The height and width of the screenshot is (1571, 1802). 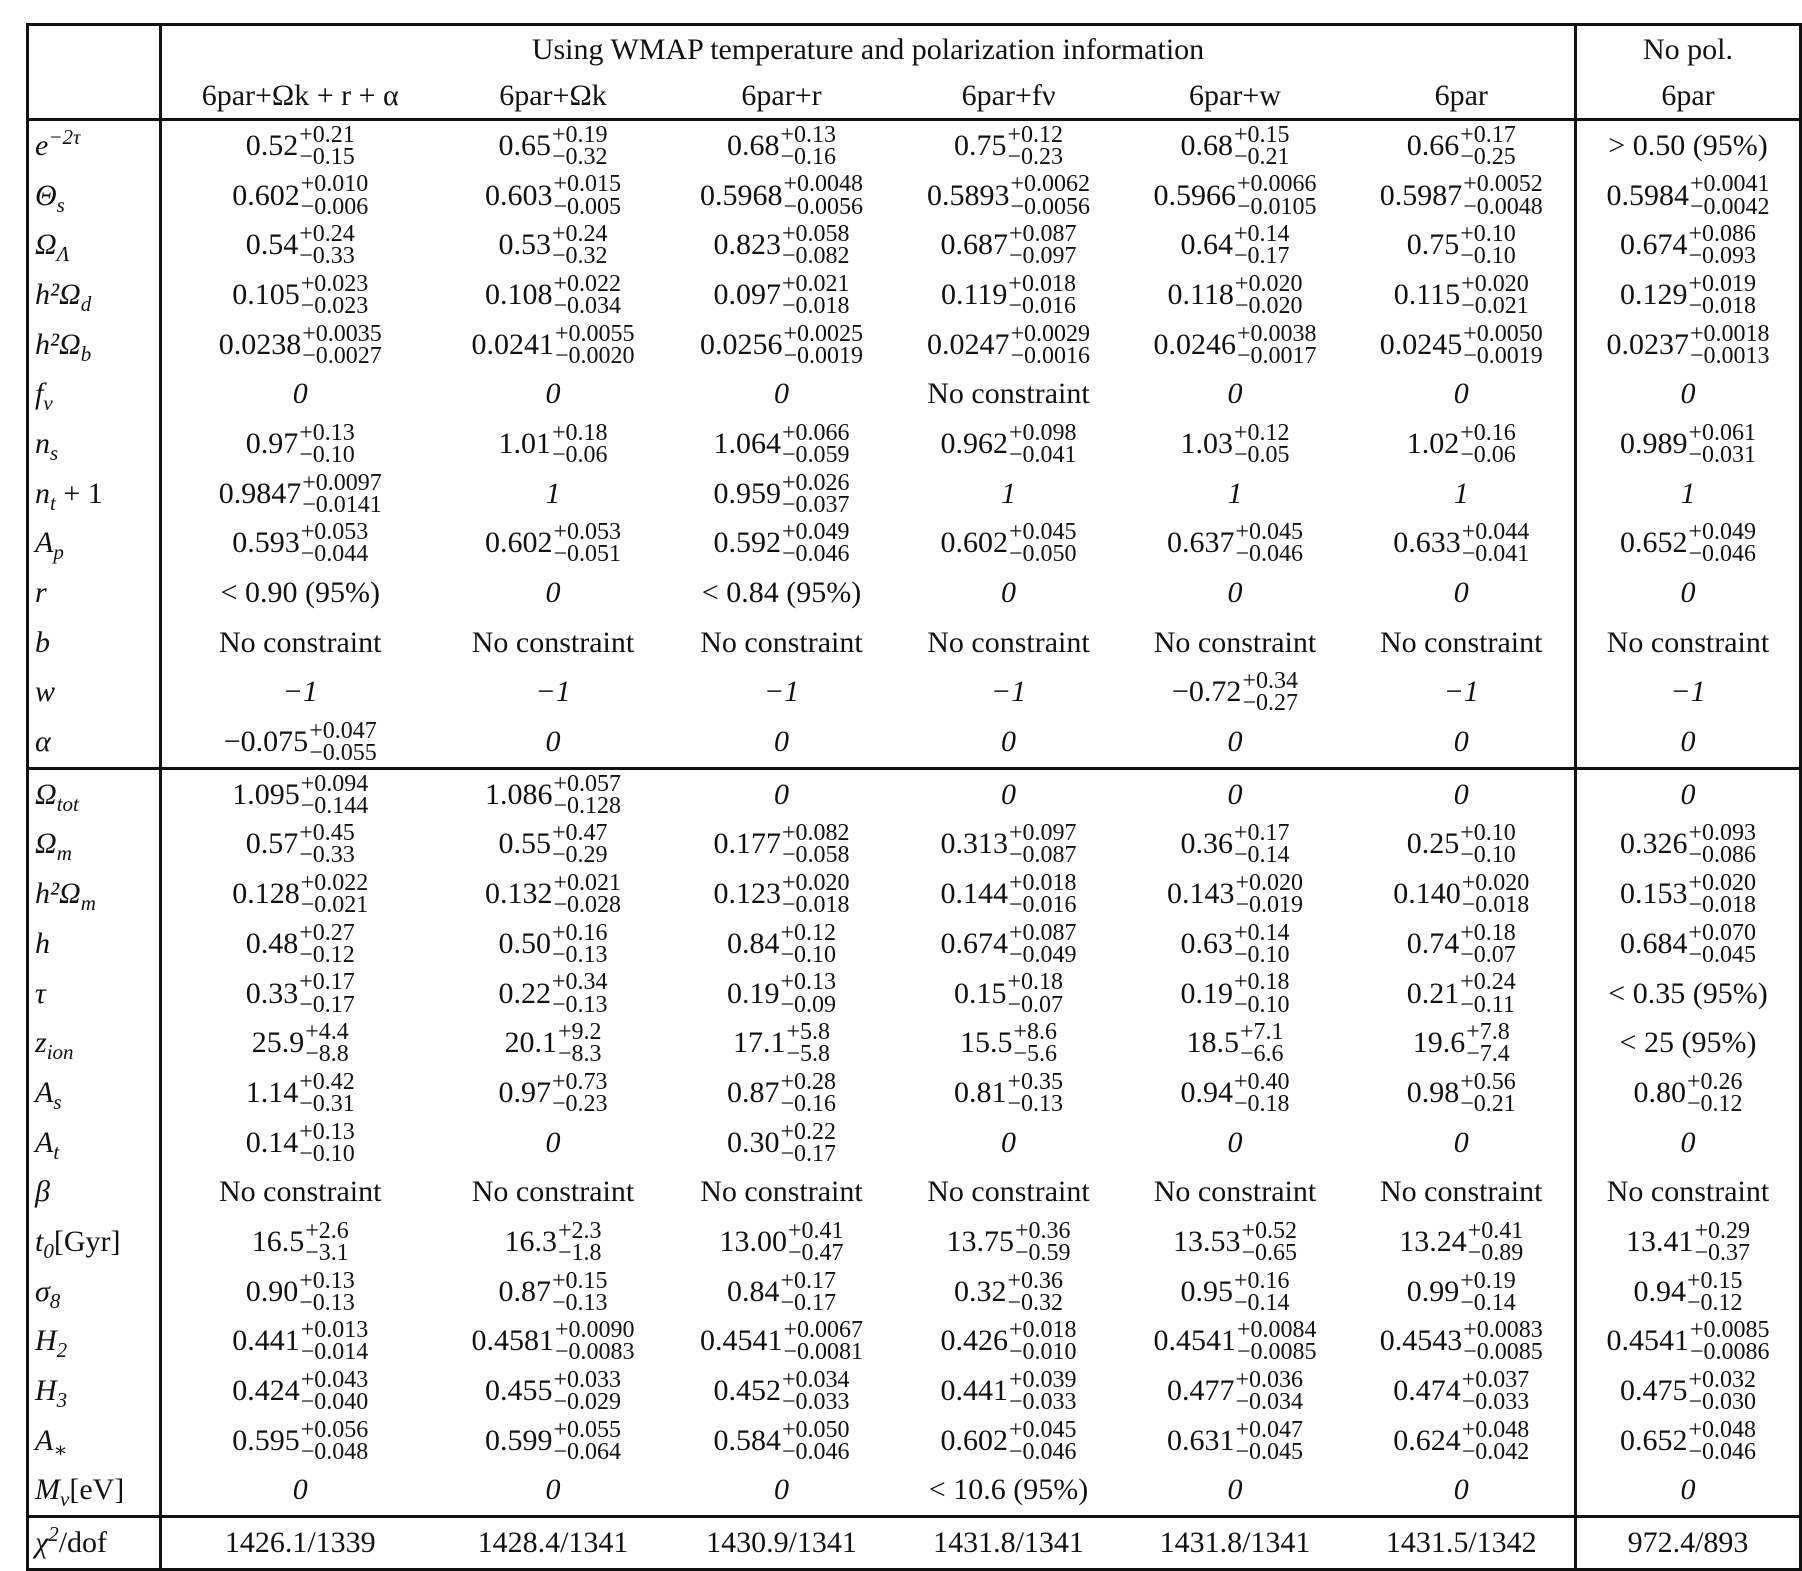 What do you see at coordinates (1035, 134) in the screenshot?
I see `upper-error: +0.12` at bounding box center [1035, 134].